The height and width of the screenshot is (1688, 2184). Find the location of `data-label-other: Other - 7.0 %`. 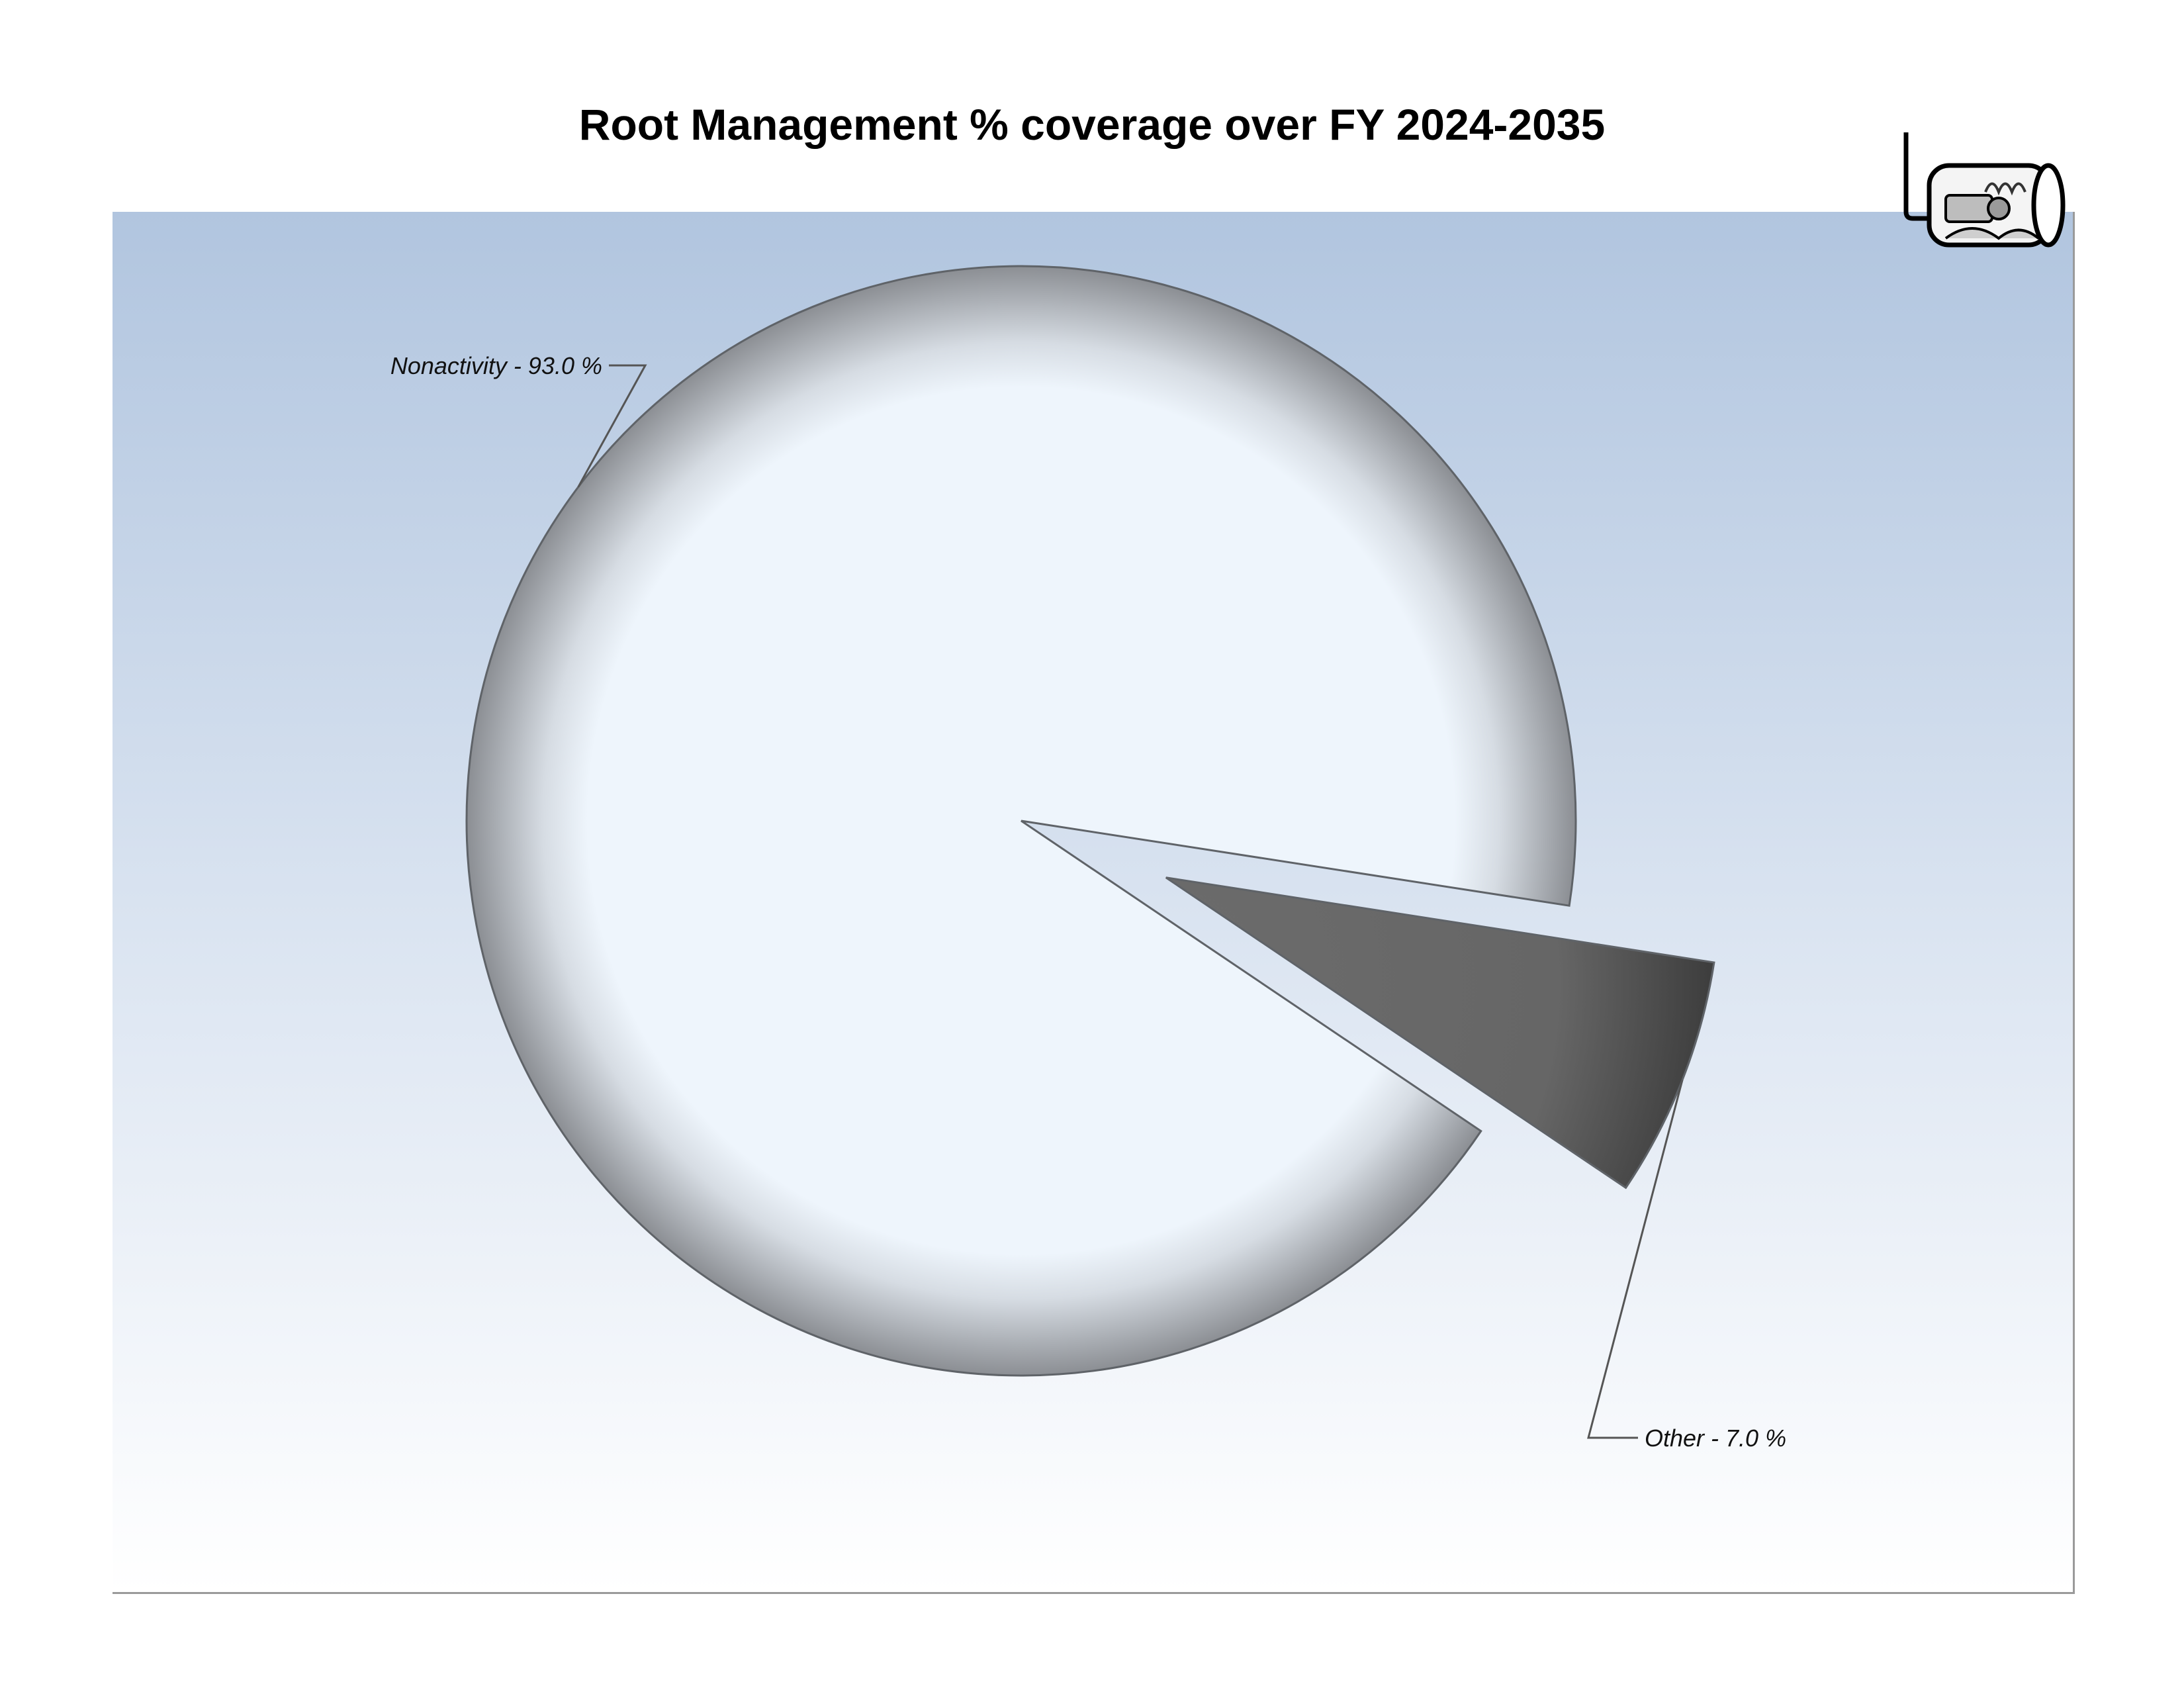

data-label-other: Other - 7.0 % is located at coordinates (1715, 1438).